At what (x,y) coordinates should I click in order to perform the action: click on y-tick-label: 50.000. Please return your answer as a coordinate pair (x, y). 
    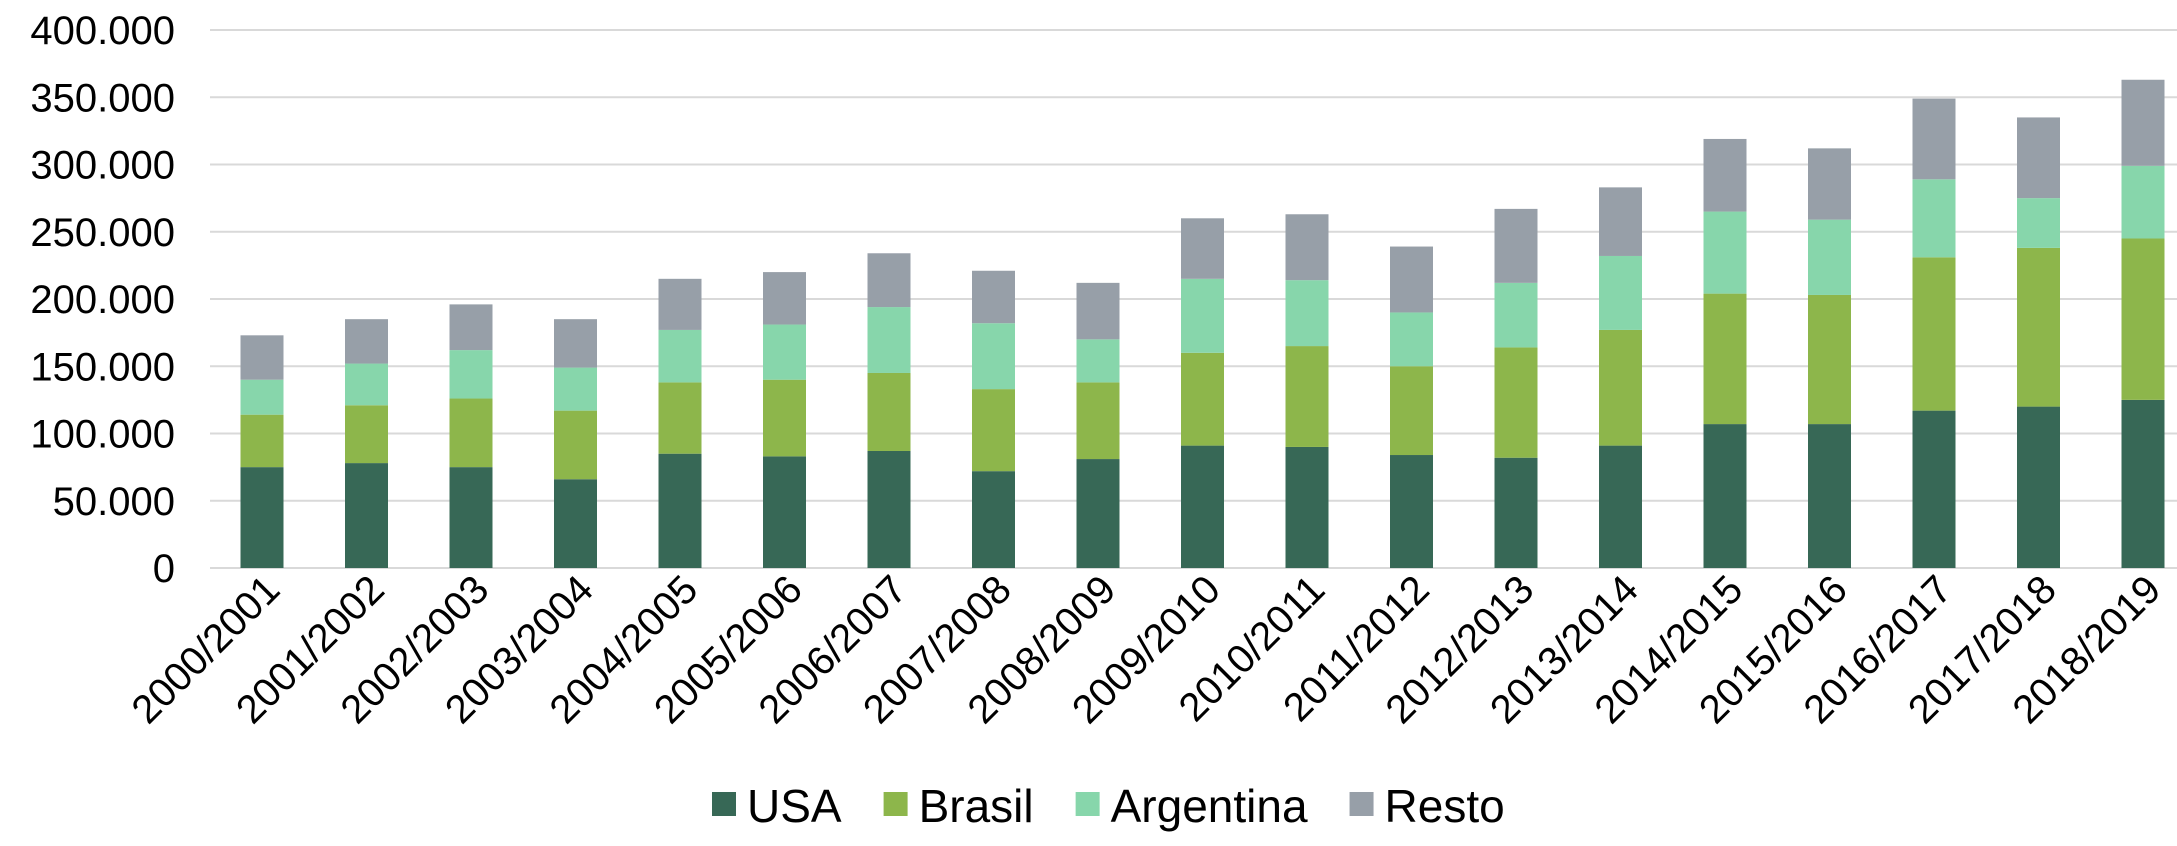
    Looking at the image, I should click on (114, 502).